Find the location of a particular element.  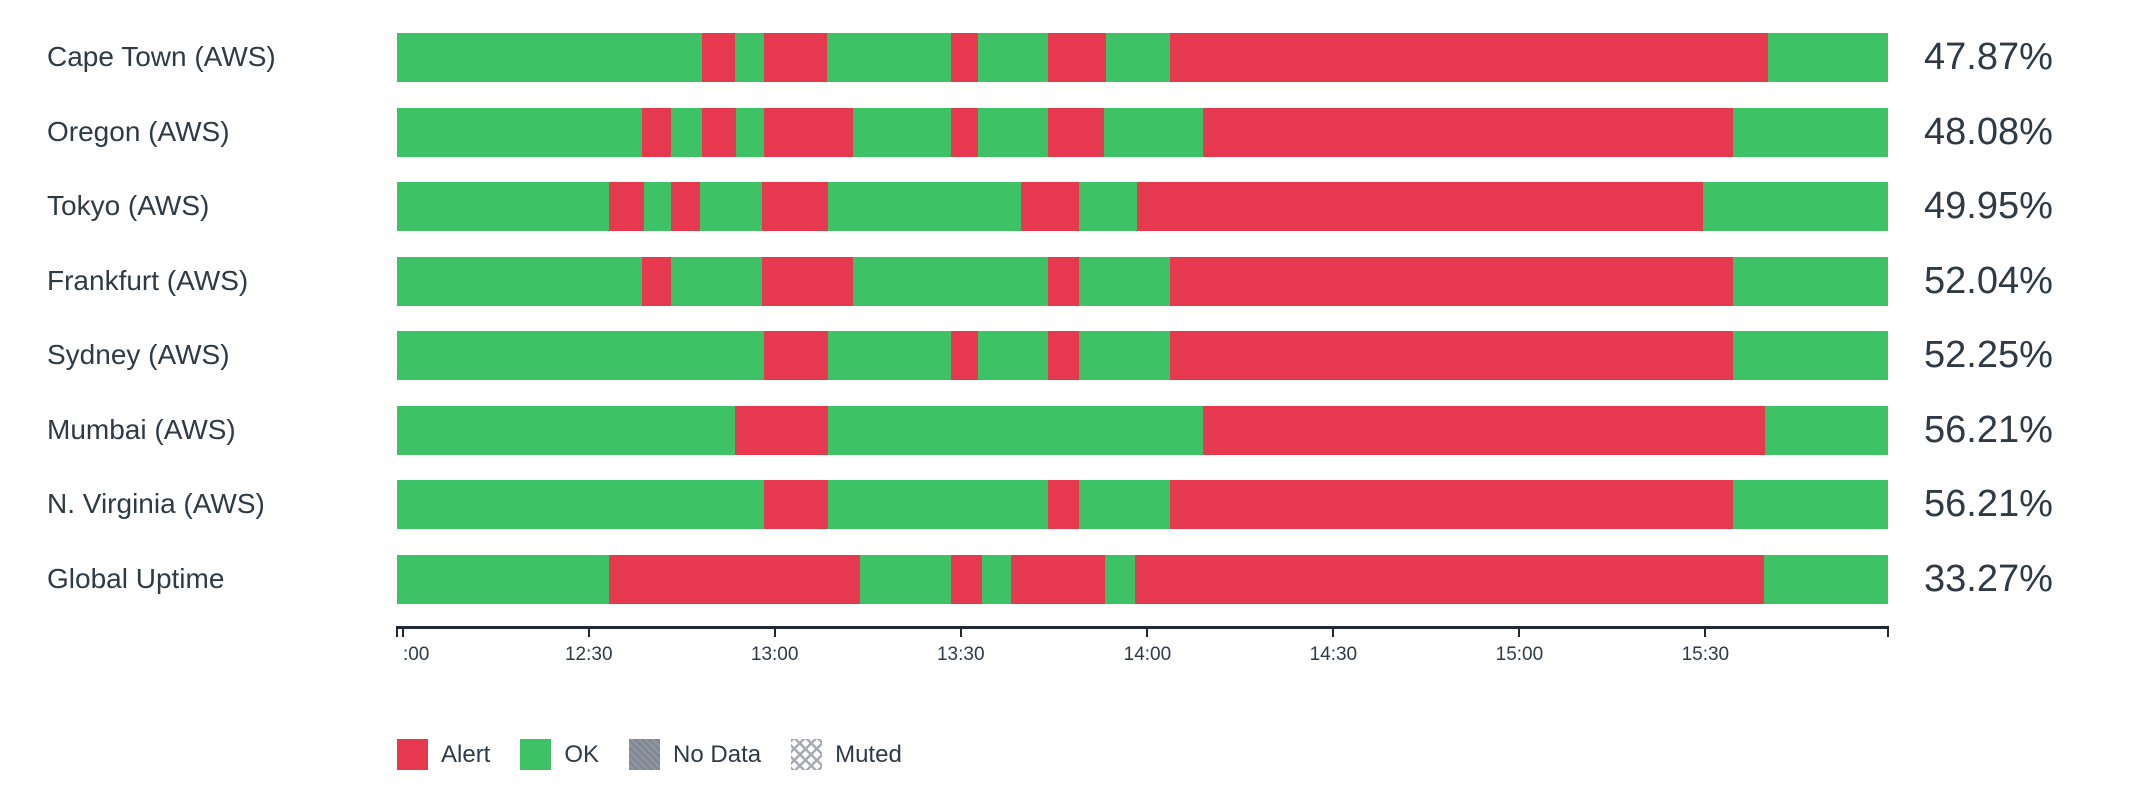

legend-item-ok: OK is located at coordinates (559, 754).